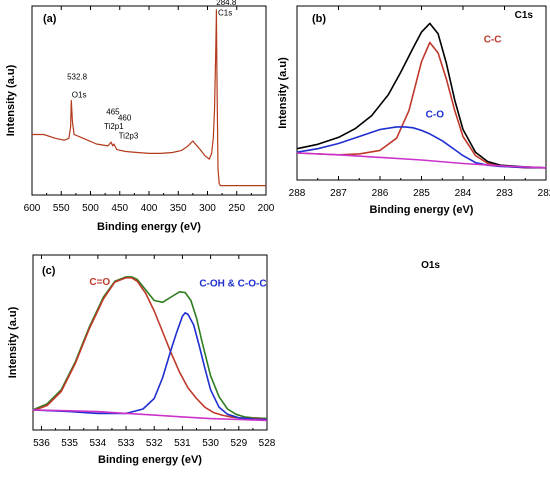  What do you see at coordinates (267, 443) in the screenshot?
I see `x-tick-label: 528` at bounding box center [267, 443].